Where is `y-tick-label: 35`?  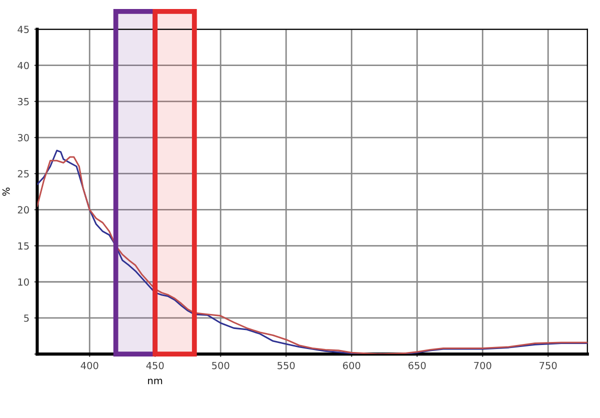
y-tick-label: 35 is located at coordinates (23, 102).